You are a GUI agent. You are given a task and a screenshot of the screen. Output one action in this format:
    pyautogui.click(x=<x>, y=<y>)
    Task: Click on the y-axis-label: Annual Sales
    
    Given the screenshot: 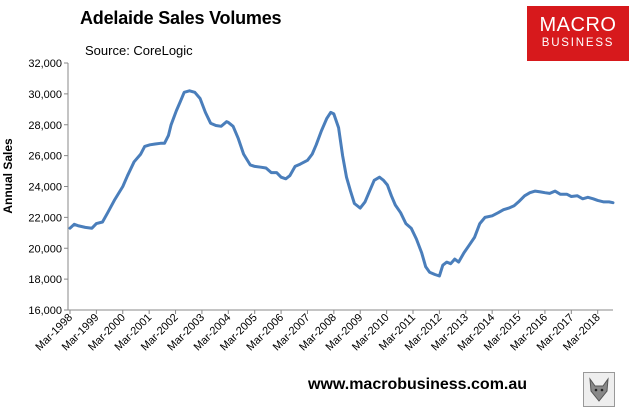 What is the action you would take?
    pyautogui.click(x=8, y=176)
    